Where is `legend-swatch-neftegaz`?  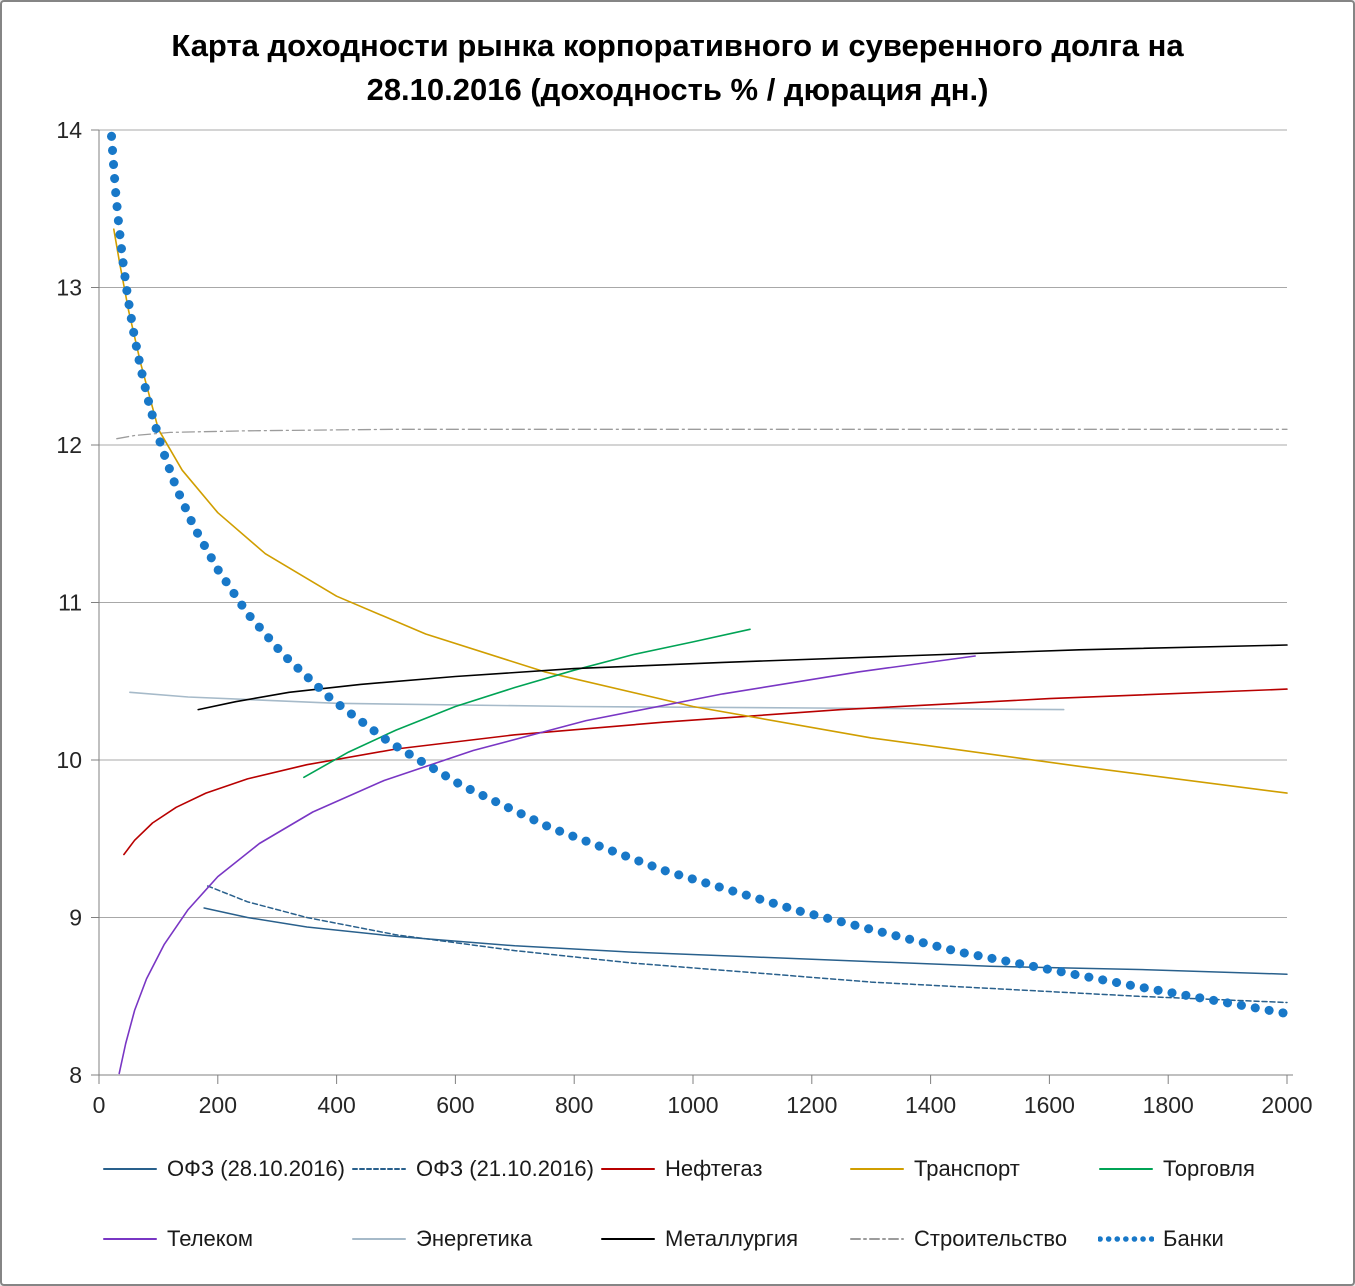 legend-swatch-neftegaz is located at coordinates (628, 1169).